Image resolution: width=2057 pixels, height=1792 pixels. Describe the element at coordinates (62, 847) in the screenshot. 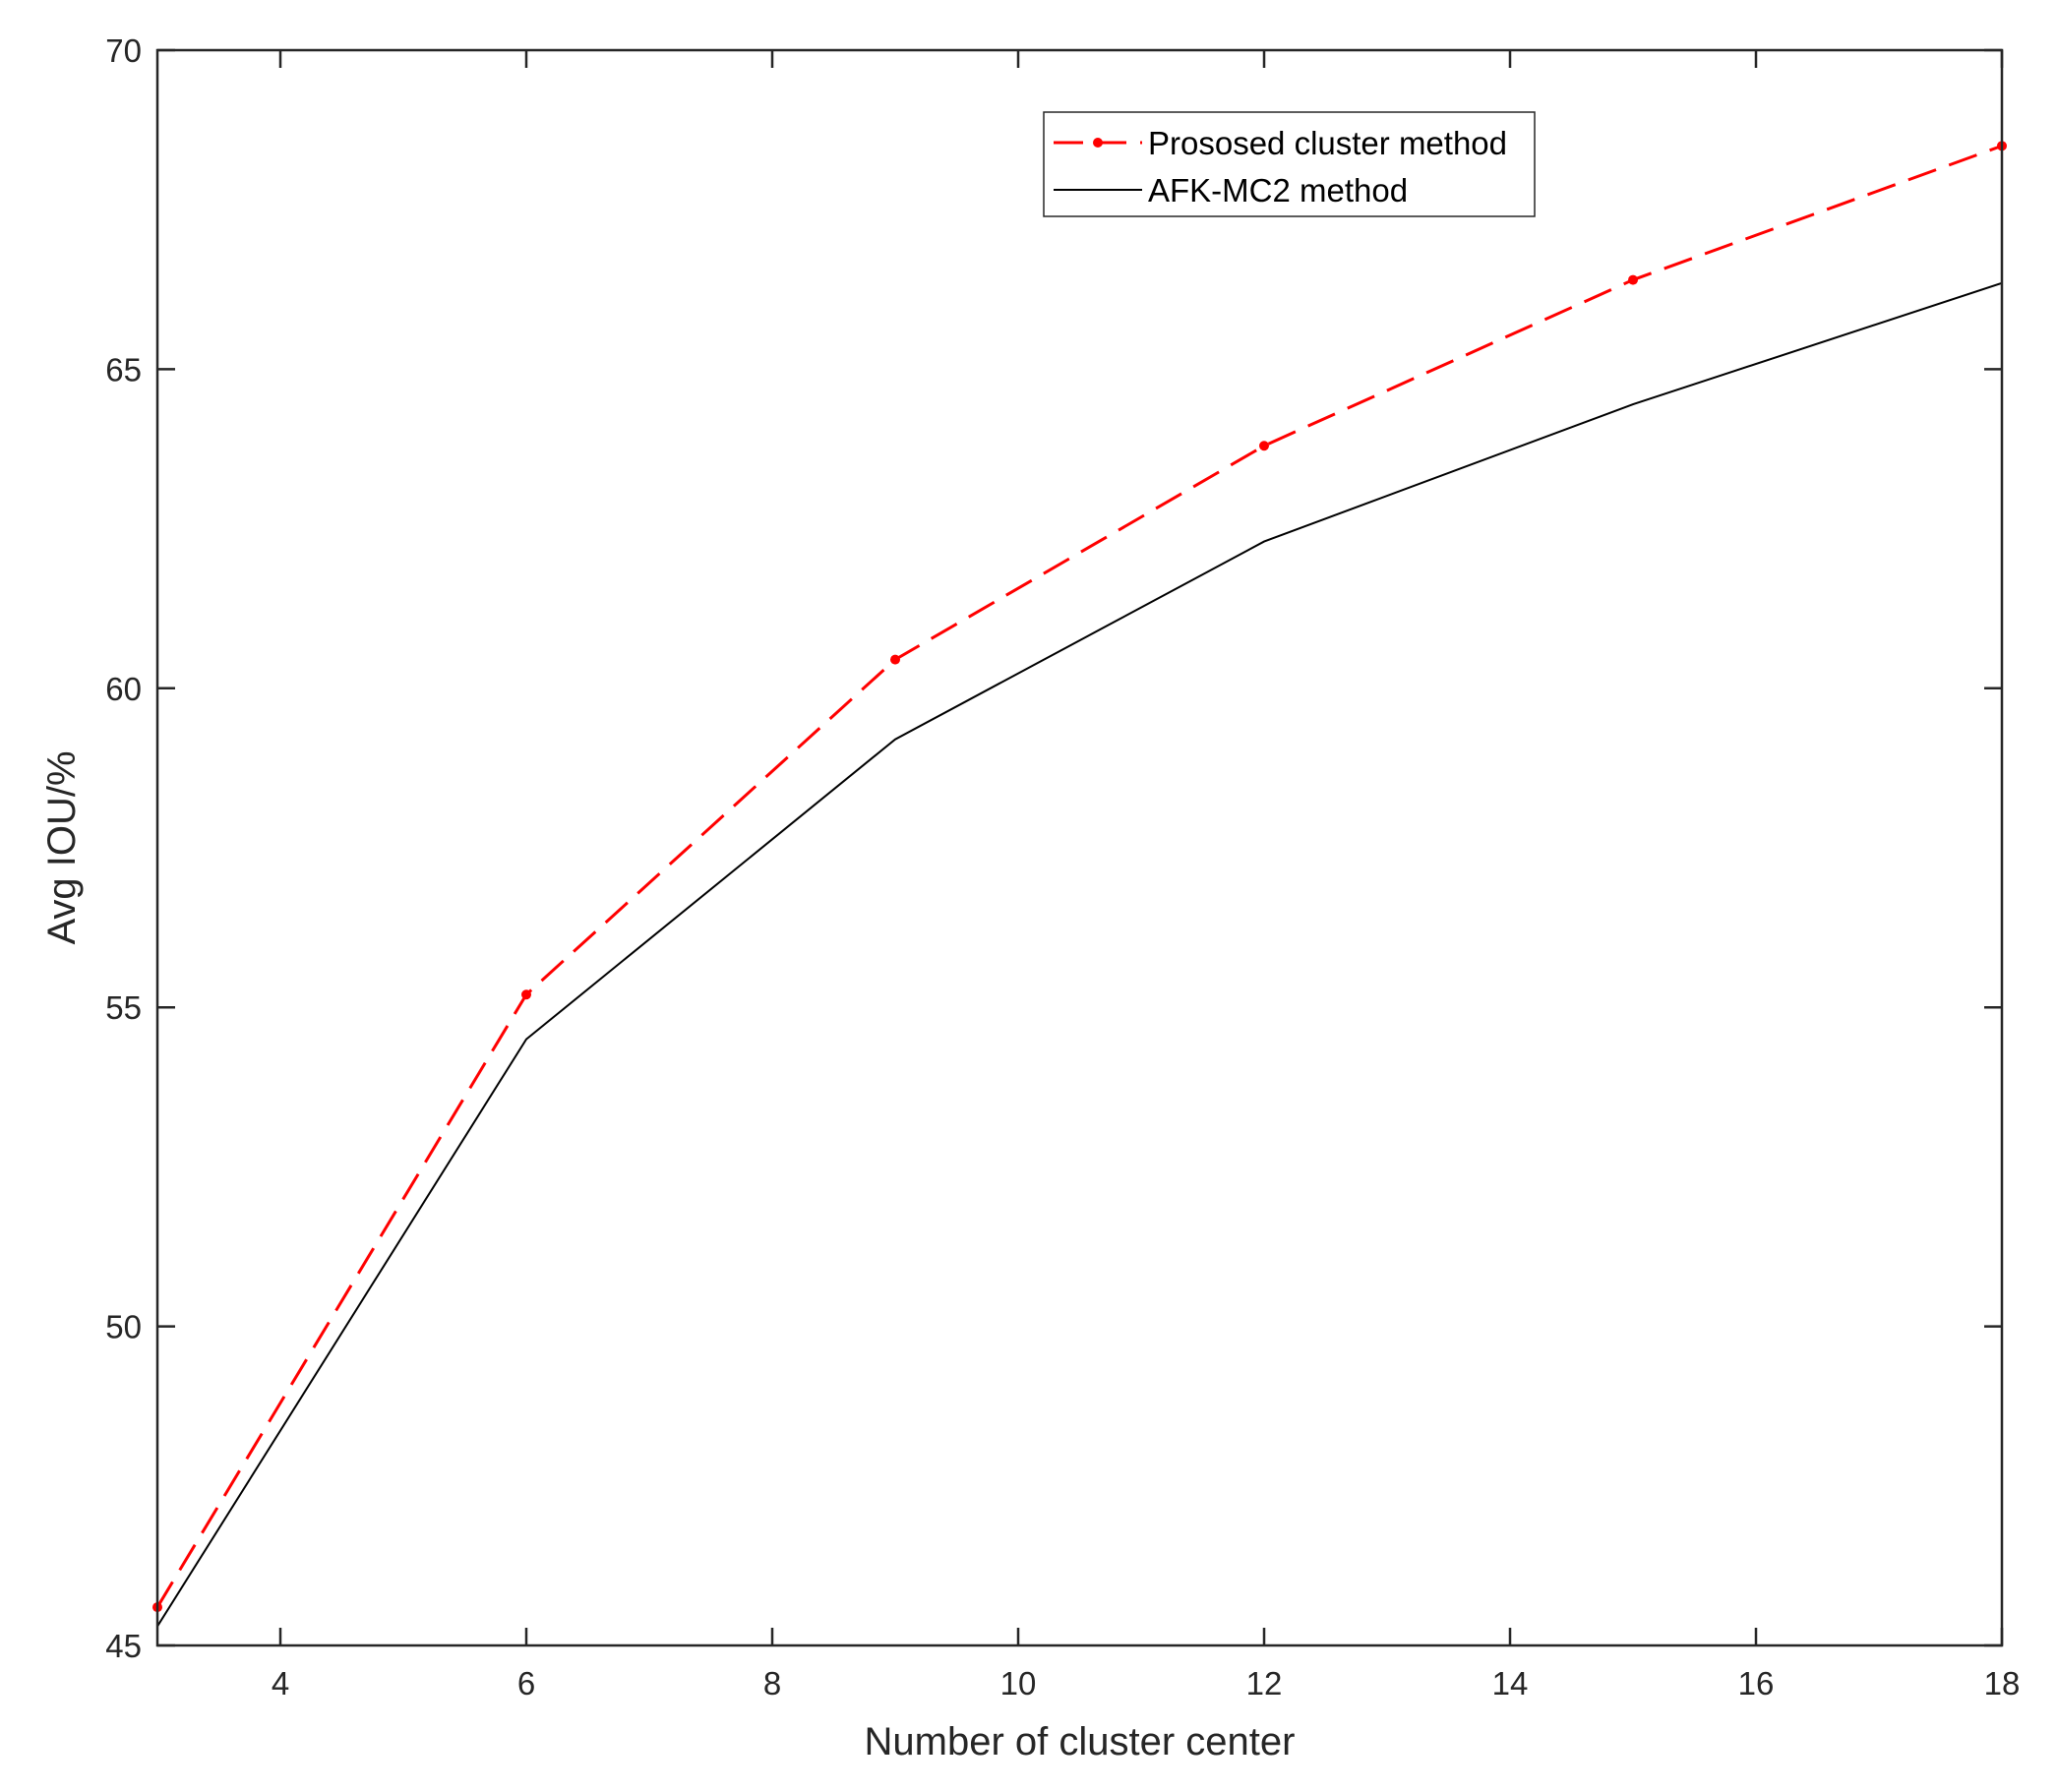

I see `y-axis-title: Avg IOU/%` at that location.